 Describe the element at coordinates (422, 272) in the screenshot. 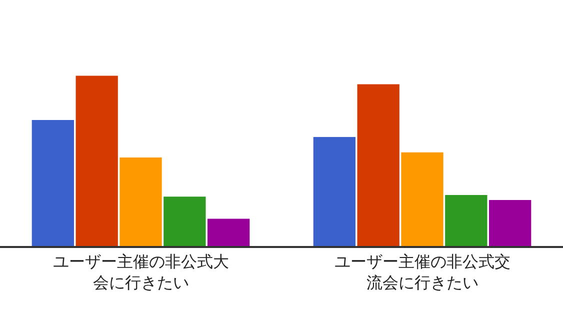

I see `x-tick-label: ユーザー主催の非公式交流会に行きたい` at that location.